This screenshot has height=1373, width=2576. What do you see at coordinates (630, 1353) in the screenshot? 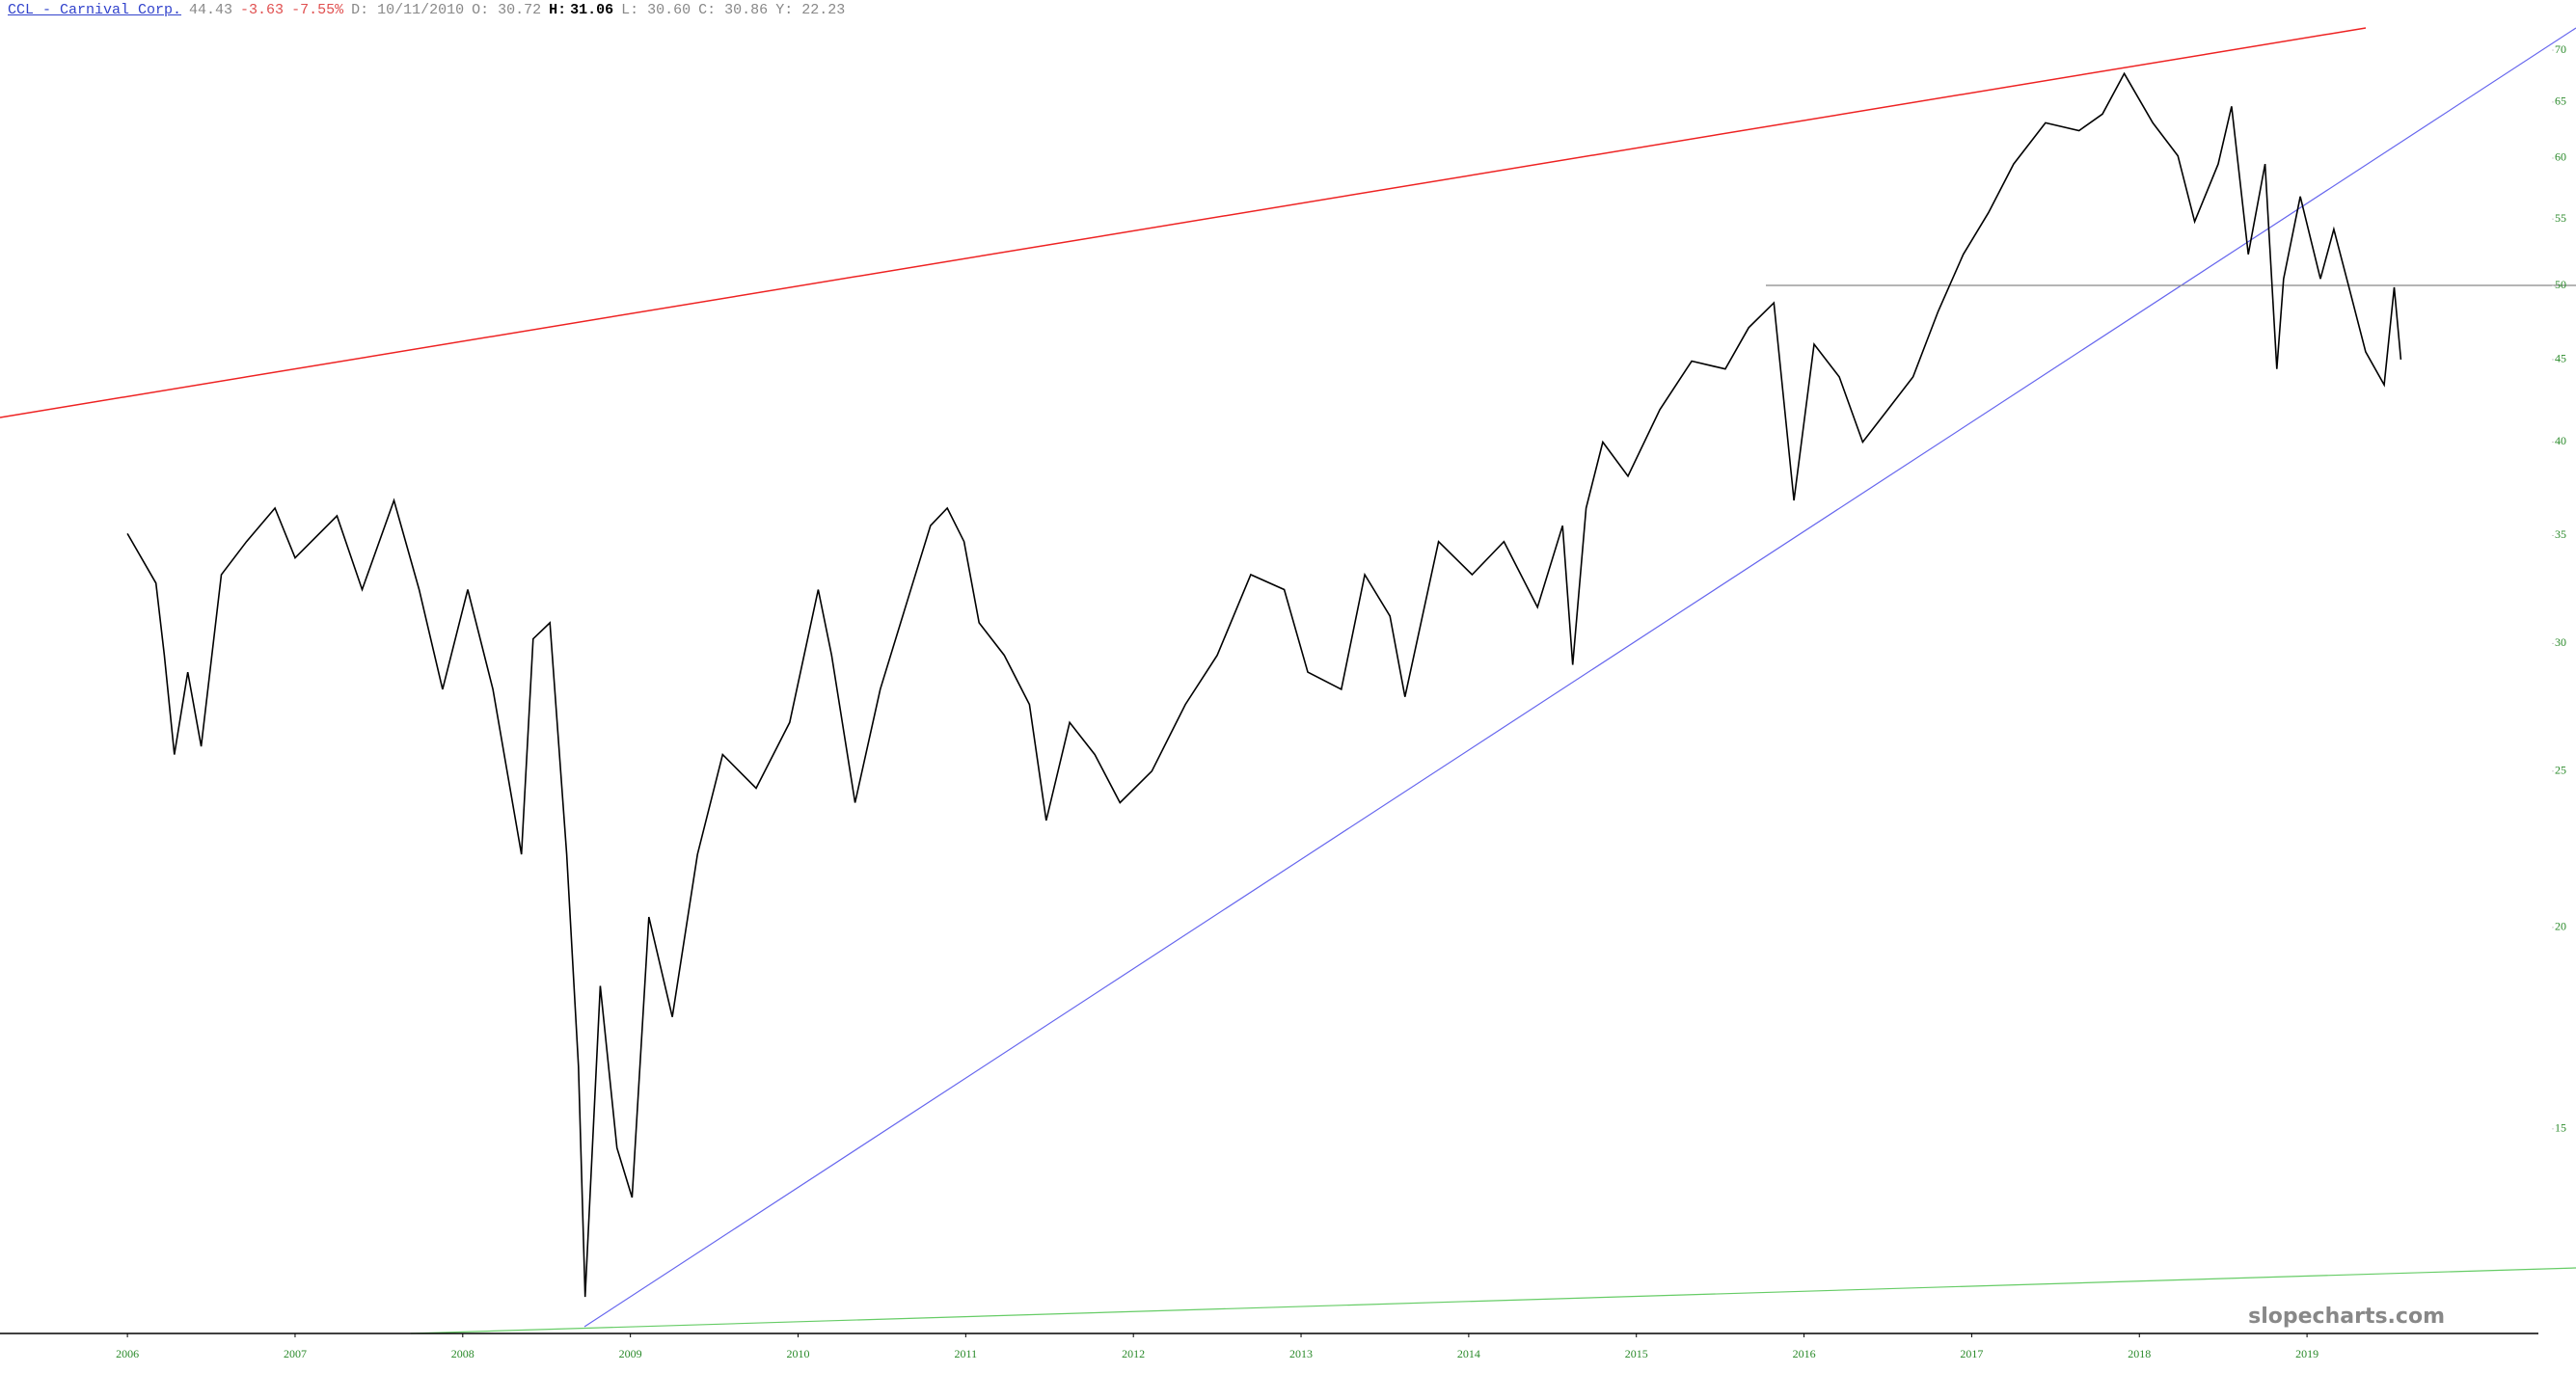
I see `x-tick-label: 2009` at bounding box center [630, 1353].